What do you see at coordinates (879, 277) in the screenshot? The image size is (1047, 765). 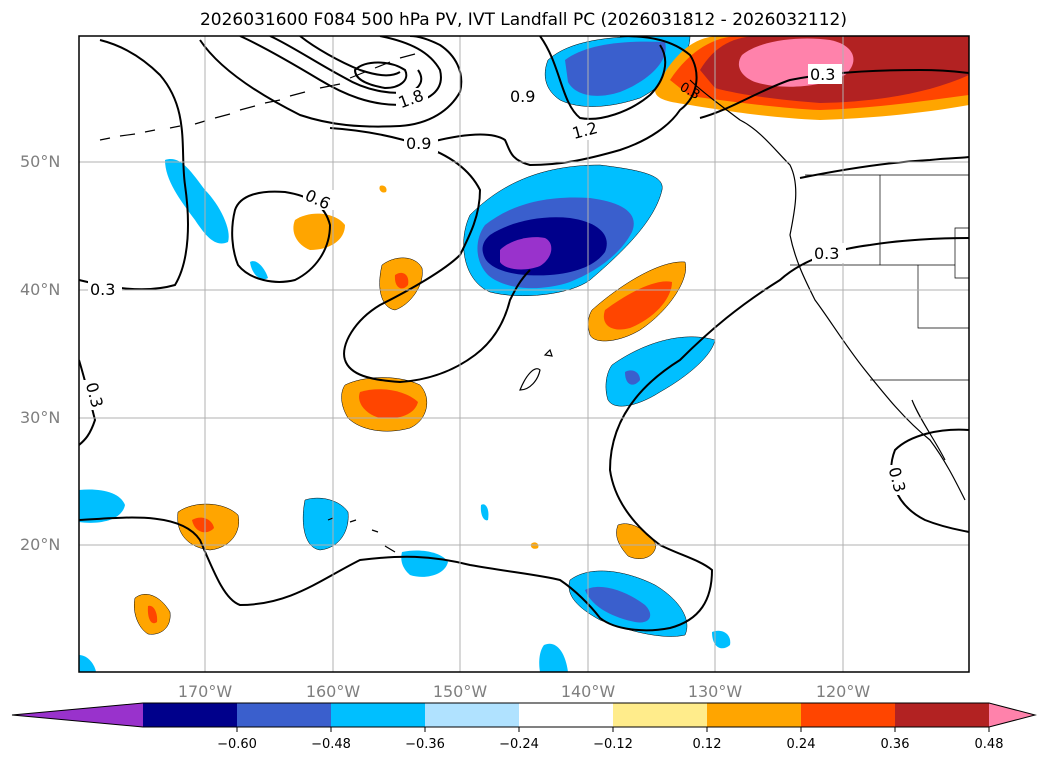 I see `state-borders` at bounding box center [879, 277].